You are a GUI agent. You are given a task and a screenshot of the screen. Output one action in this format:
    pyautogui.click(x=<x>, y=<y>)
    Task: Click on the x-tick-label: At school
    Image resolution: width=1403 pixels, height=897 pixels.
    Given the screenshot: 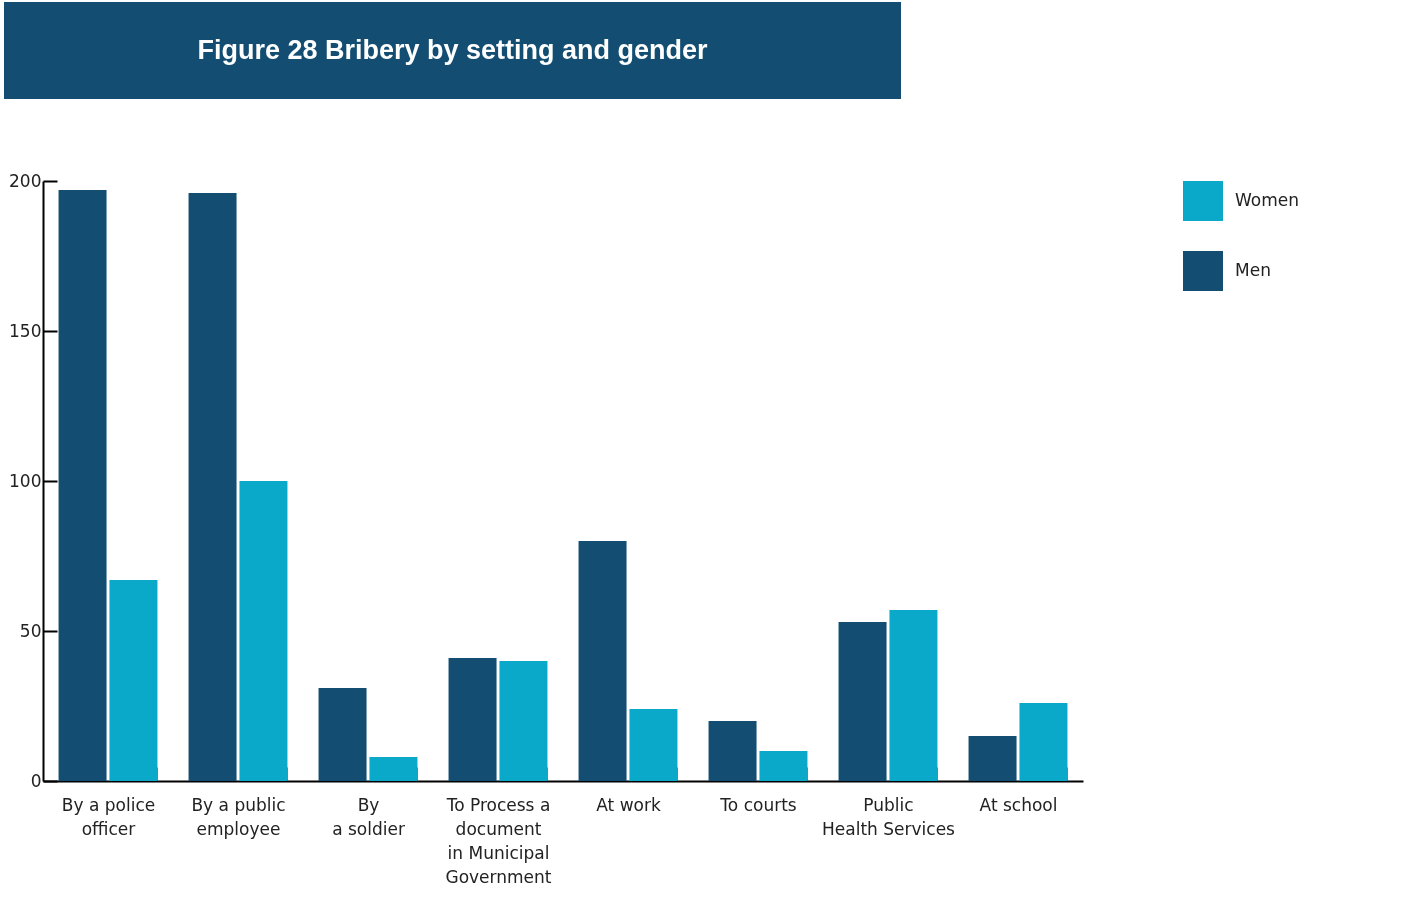 What is the action you would take?
    pyautogui.click(x=1018, y=804)
    